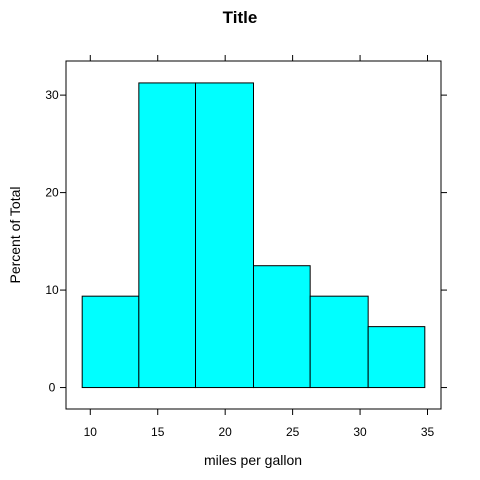 Image resolution: width=480 pixels, height=480 pixels. Describe the element at coordinates (428, 432) in the screenshot. I see `x-tick-label-5: 35` at that location.